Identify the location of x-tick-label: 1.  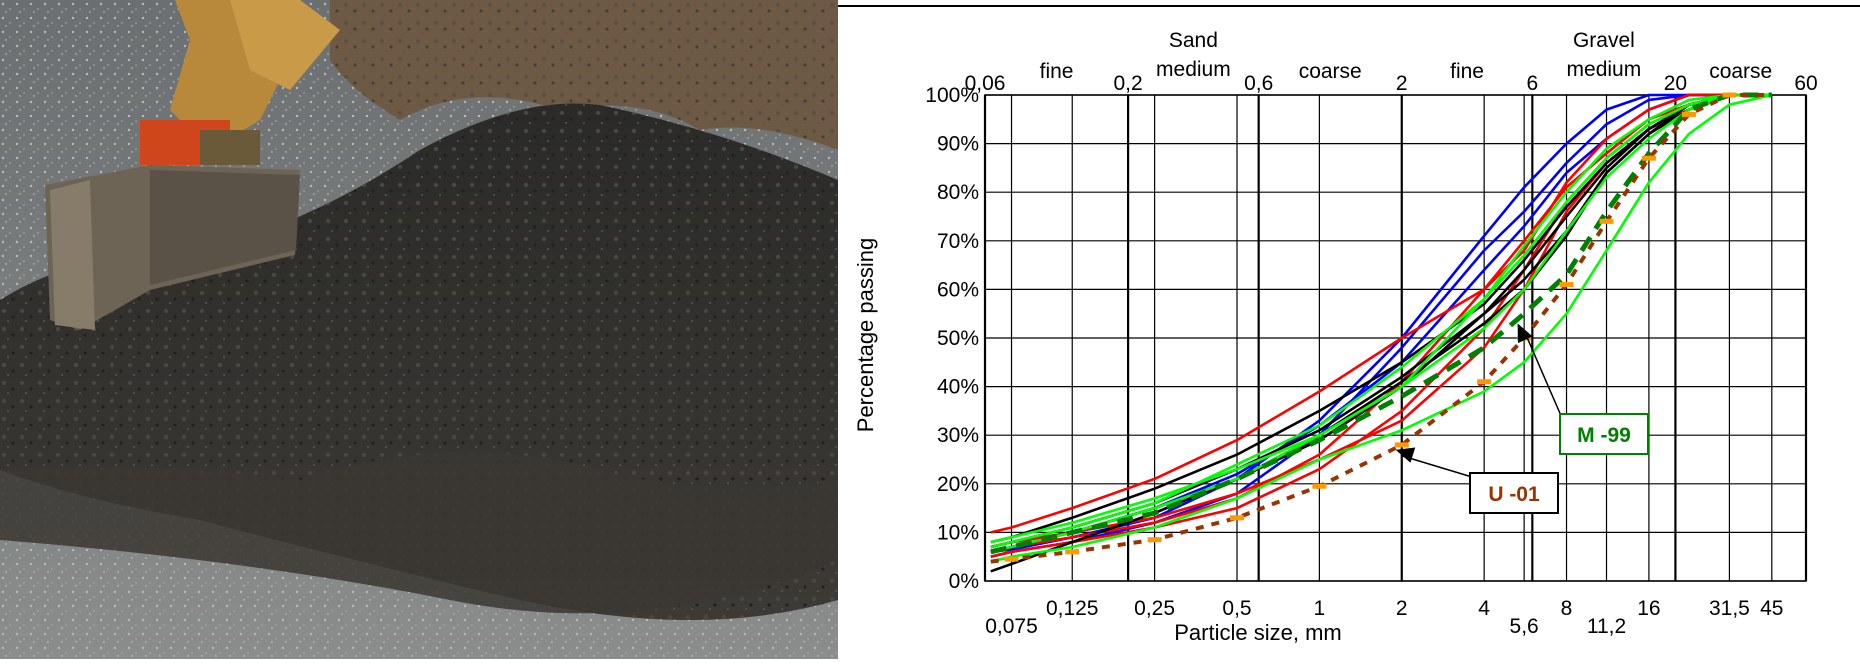
(1320, 608).